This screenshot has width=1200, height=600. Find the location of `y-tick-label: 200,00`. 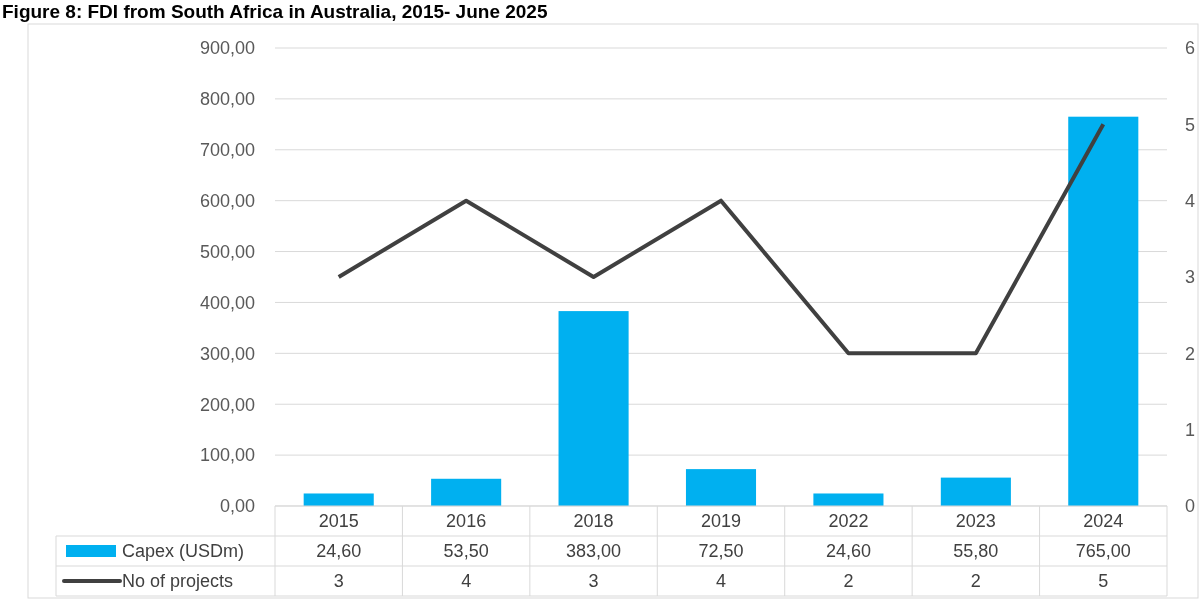

y-tick-label: 200,00 is located at coordinates (227, 404).